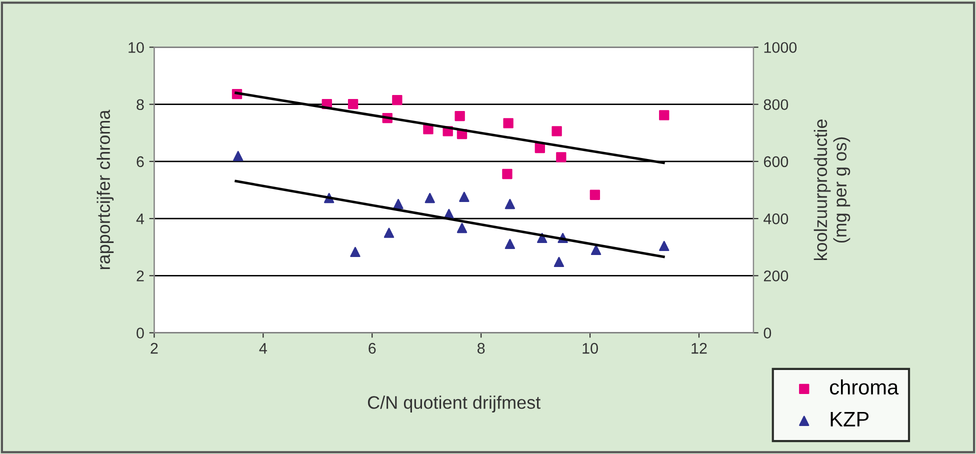  Describe the element at coordinates (263, 348) in the screenshot. I see `x-tick-label: 4` at that location.